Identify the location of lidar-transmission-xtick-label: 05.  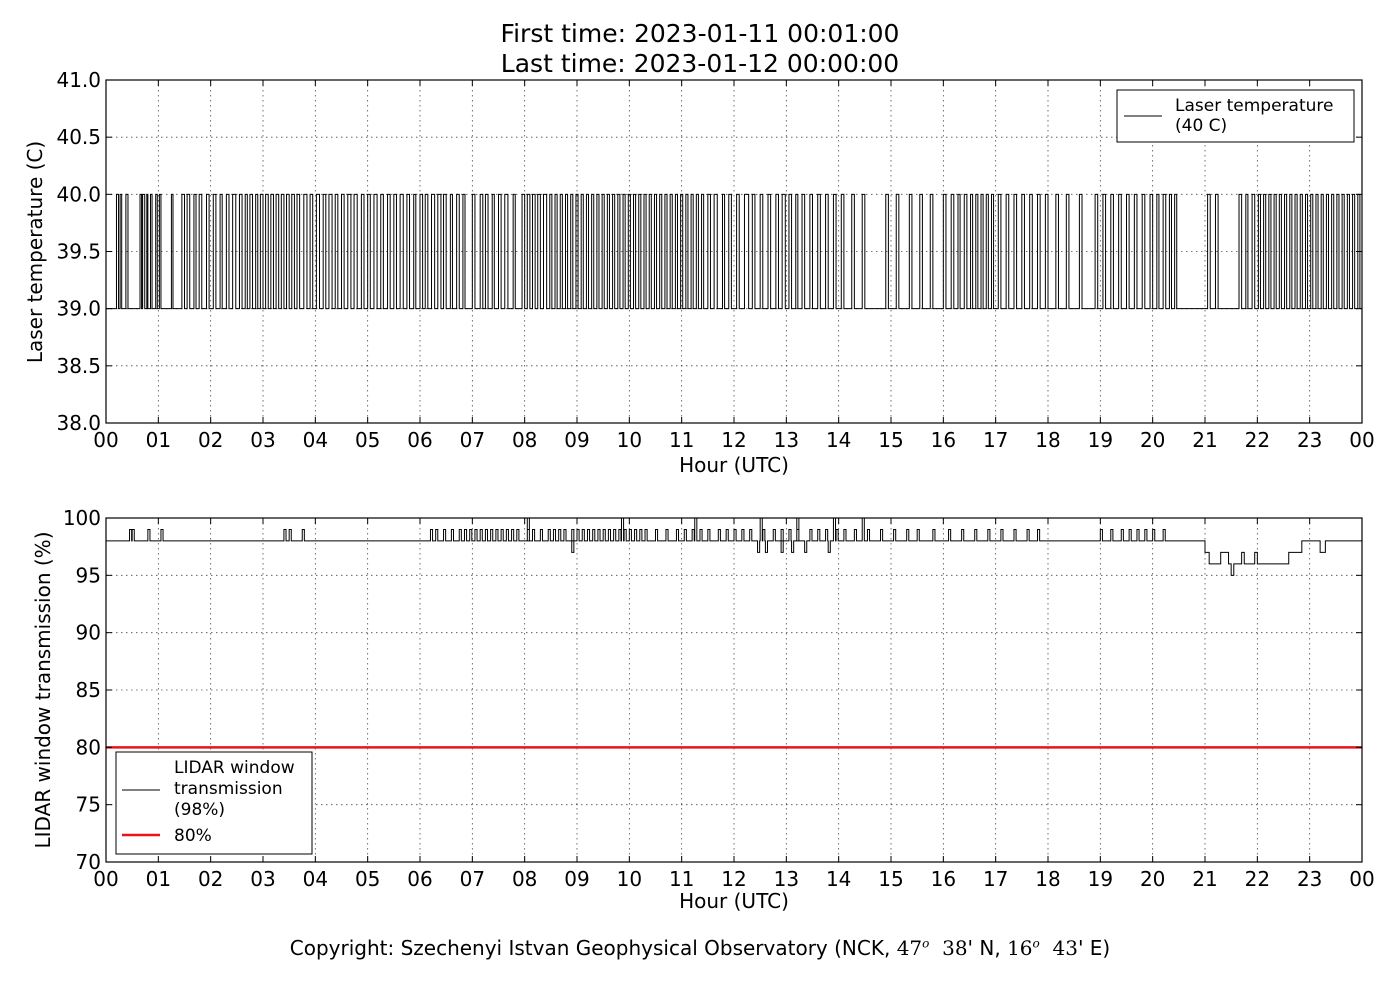
(367, 879).